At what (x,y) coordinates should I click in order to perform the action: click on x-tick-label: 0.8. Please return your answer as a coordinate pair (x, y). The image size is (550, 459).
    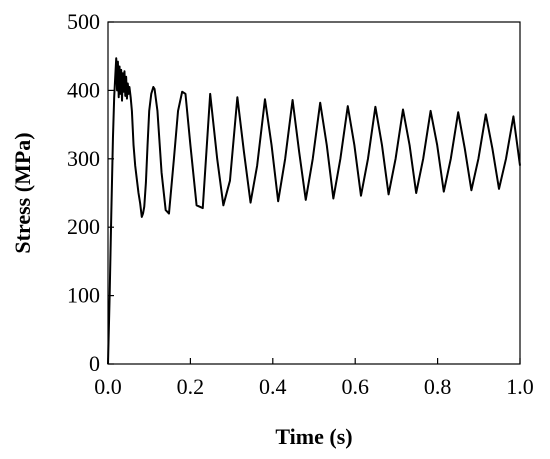
    Looking at the image, I should click on (438, 386).